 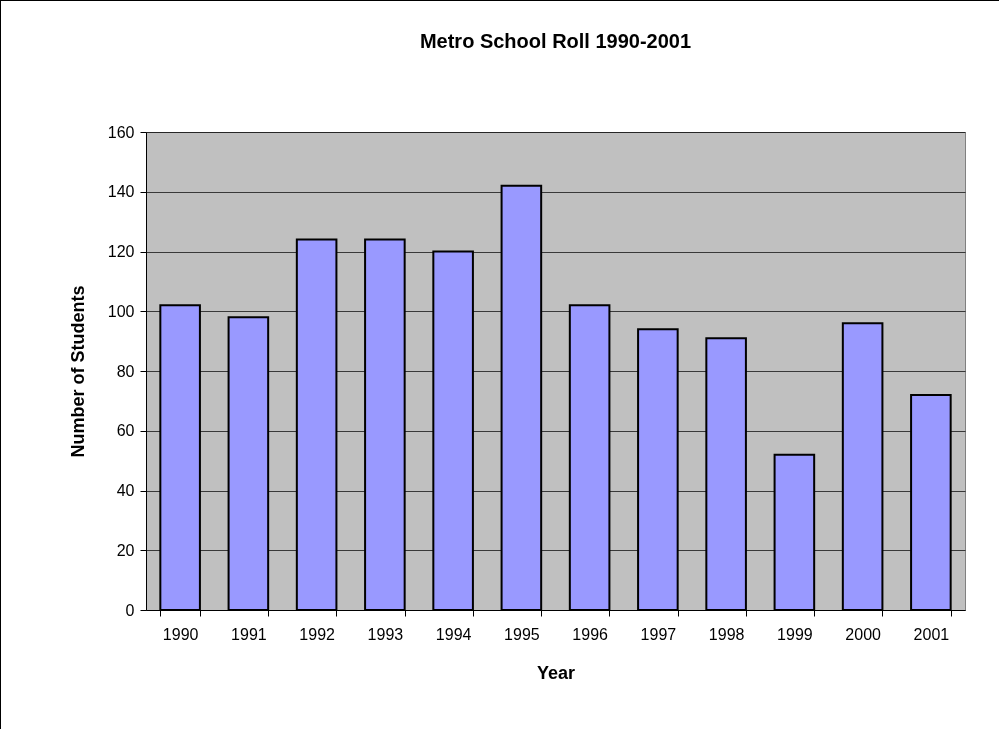 What do you see at coordinates (121, 251) in the screenshot?
I see `y-tick-label: 120` at bounding box center [121, 251].